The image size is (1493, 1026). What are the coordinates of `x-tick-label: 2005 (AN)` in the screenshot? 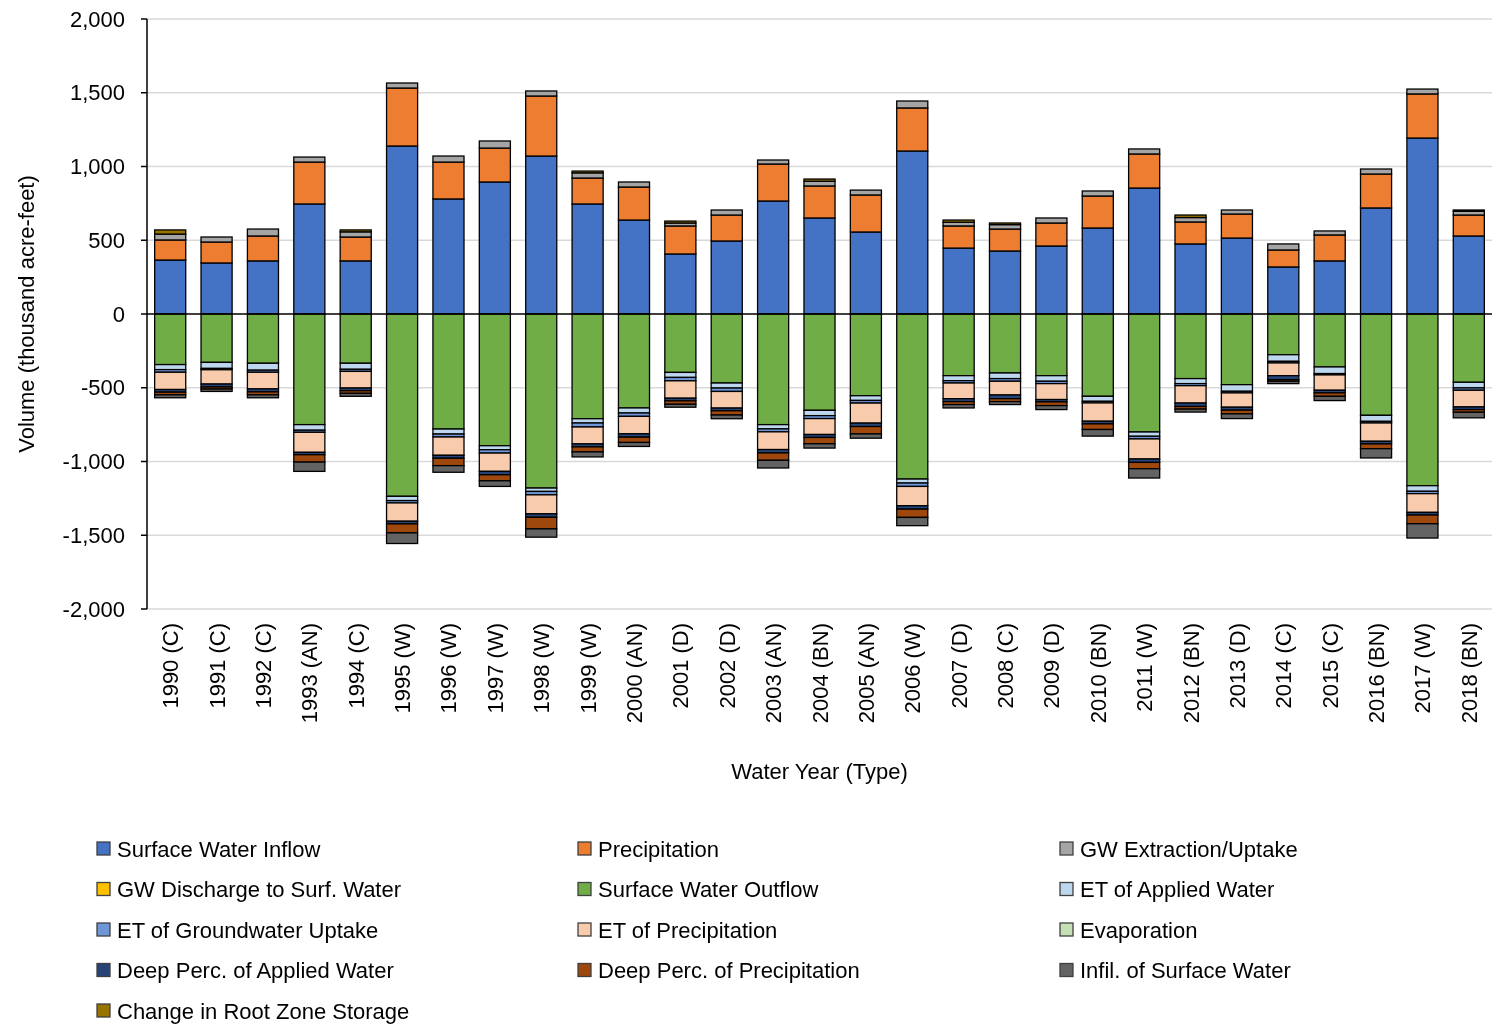 It's located at (866, 673).